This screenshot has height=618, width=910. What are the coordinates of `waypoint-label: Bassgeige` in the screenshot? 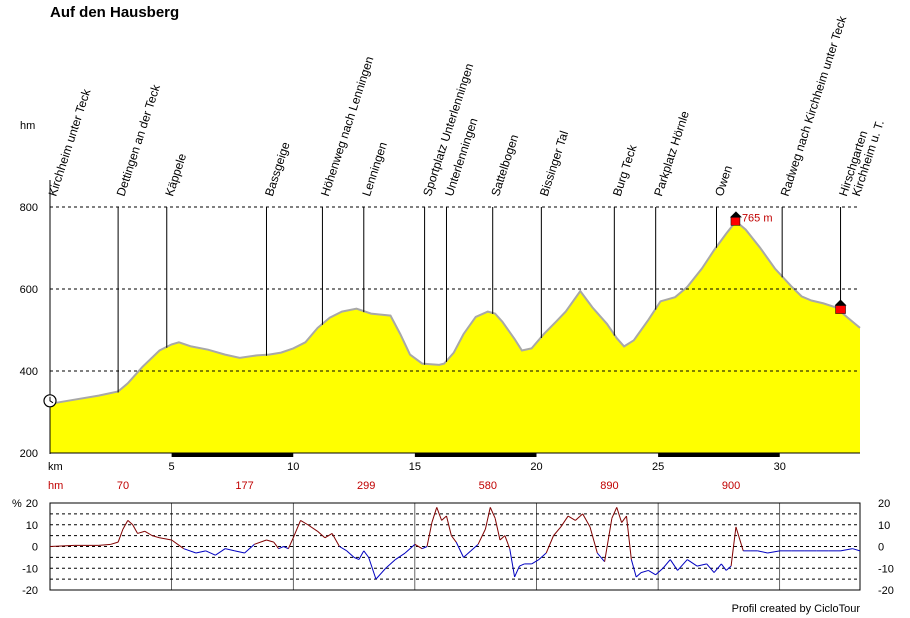 It's located at (277, 169).